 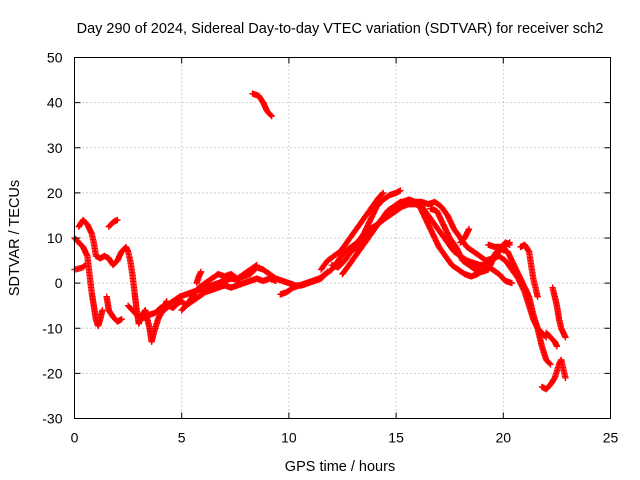 I want to click on x-tick-label: 25, so click(x=611, y=438).